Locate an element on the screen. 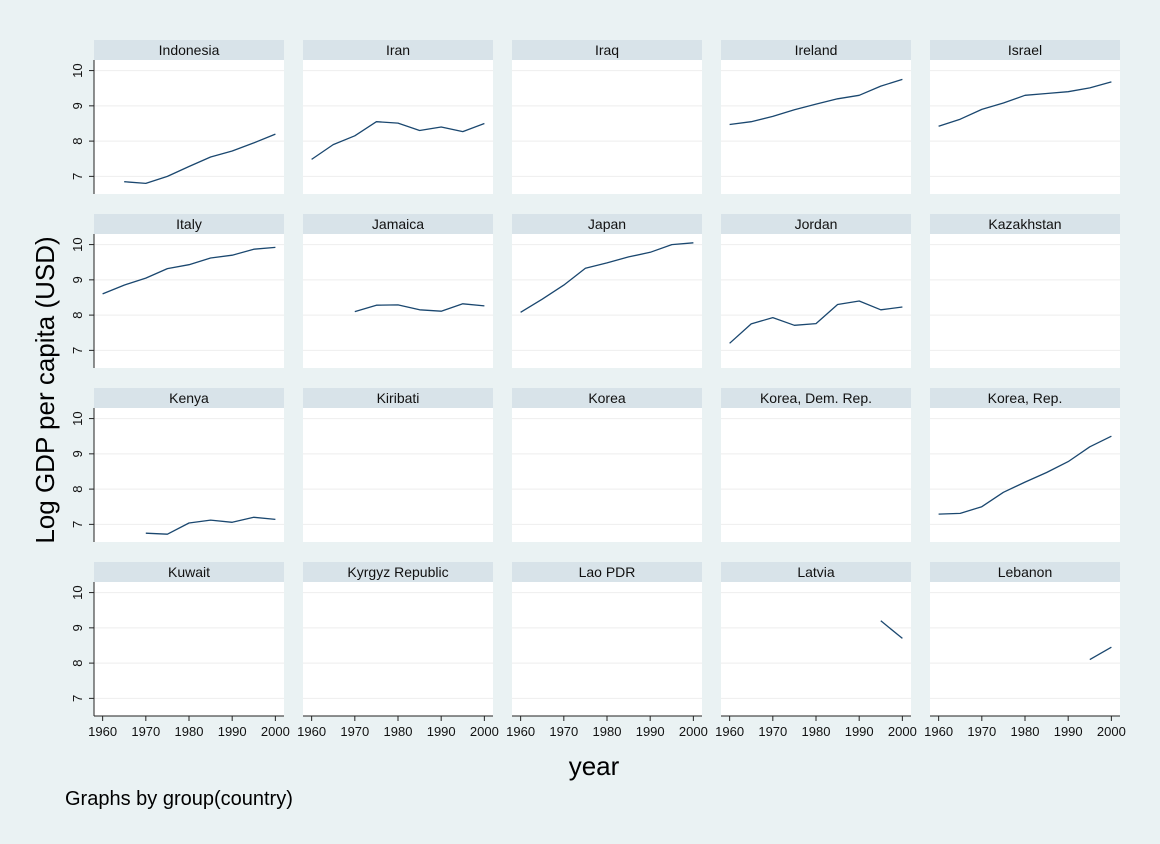  panel-title: Iran is located at coordinates (398, 50).